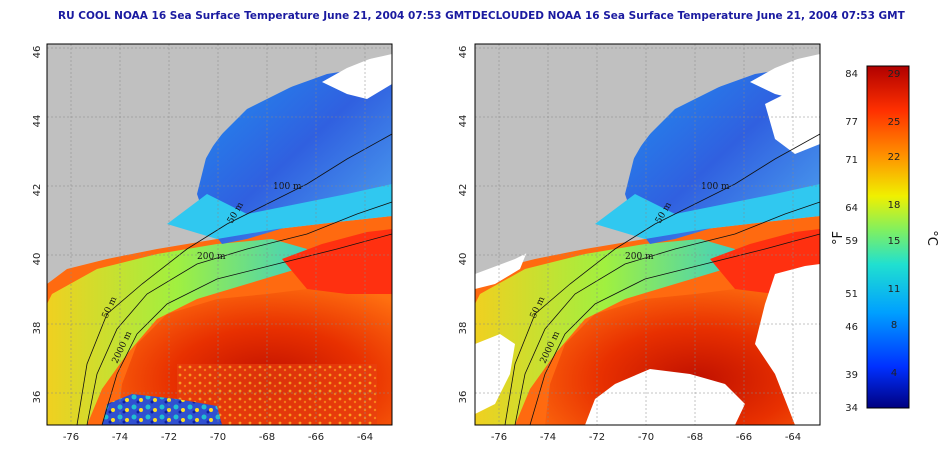  What do you see at coordinates (894, 373) in the screenshot?
I see `c-tick-4: 4` at bounding box center [894, 373].